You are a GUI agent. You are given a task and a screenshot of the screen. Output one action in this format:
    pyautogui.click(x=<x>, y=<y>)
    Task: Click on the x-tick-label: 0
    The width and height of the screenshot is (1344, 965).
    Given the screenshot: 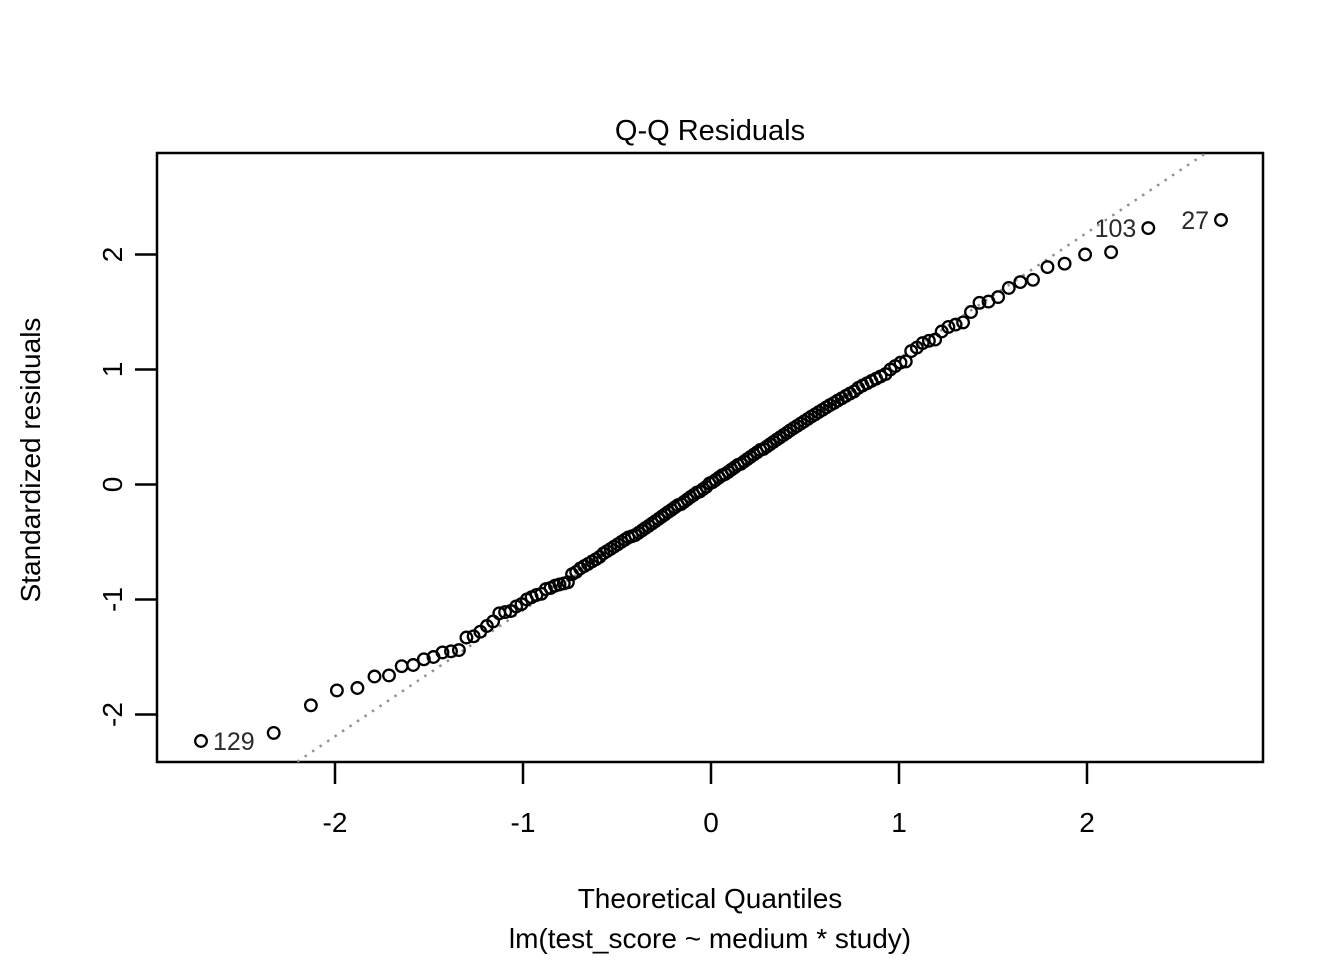 What is the action you would take?
    pyautogui.click(x=711, y=822)
    